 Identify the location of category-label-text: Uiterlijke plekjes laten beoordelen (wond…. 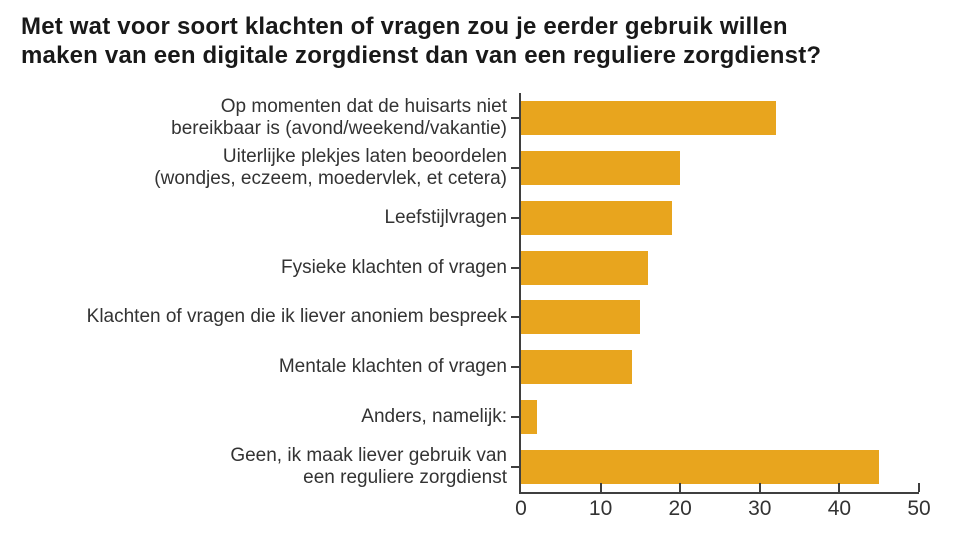
(330, 167).